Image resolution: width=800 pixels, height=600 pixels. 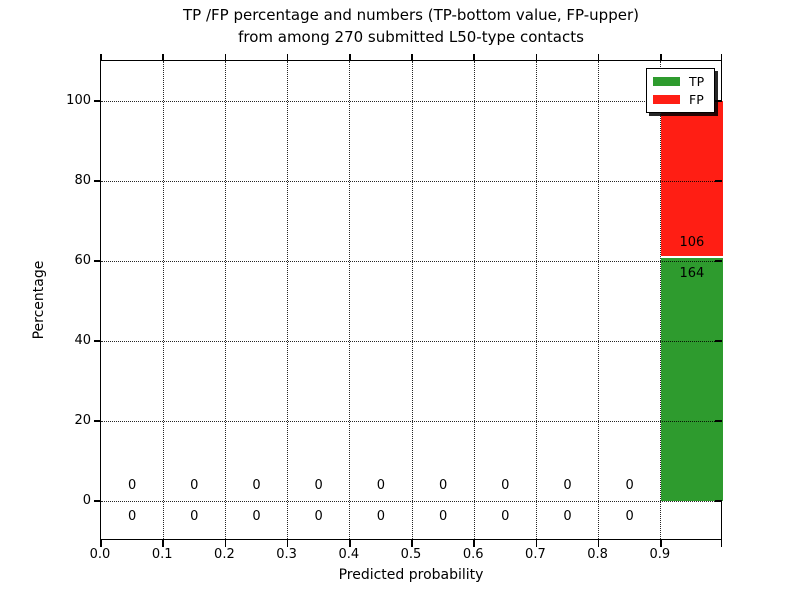 What do you see at coordinates (411, 575) in the screenshot?
I see `x-axis-label: Predicted probability` at bounding box center [411, 575].